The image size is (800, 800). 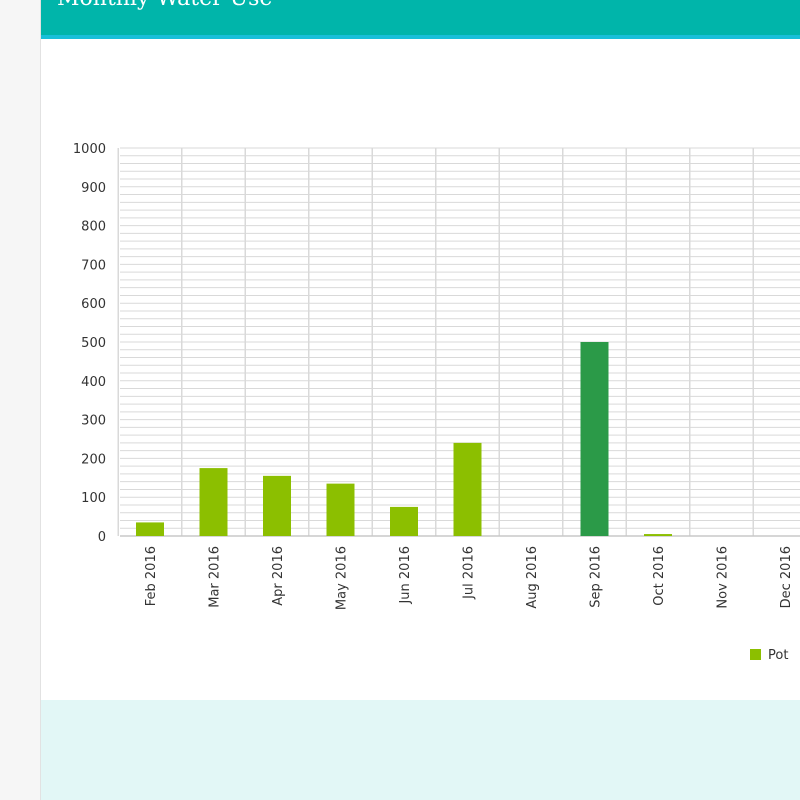 I want to click on panel-header: Monthly Water Use, so click(x=420, y=19).